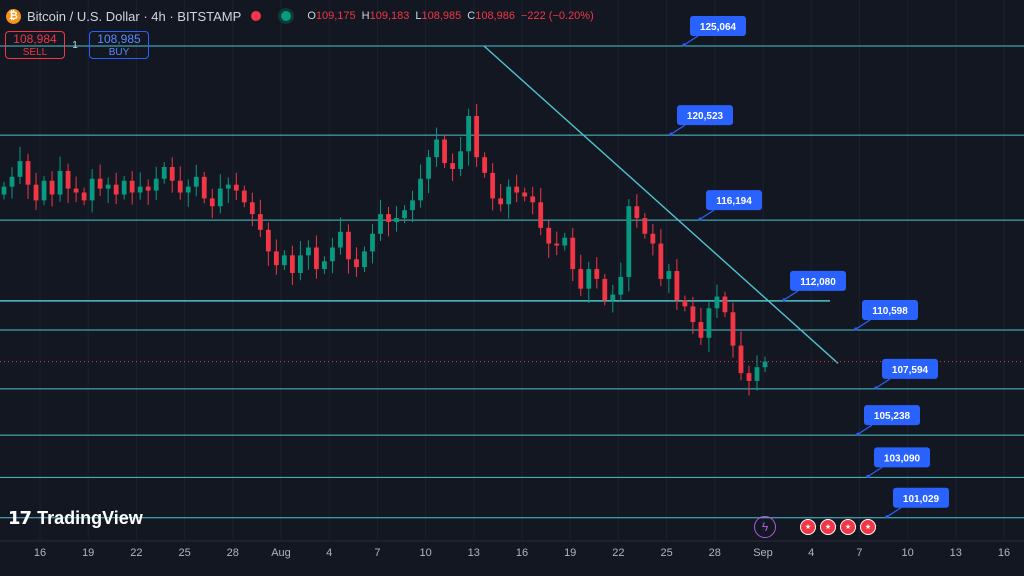 This screenshot has height=576, width=1024. Describe the element at coordinates (718, 27) in the screenshot. I see `level-label-text: 125,064` at that location.